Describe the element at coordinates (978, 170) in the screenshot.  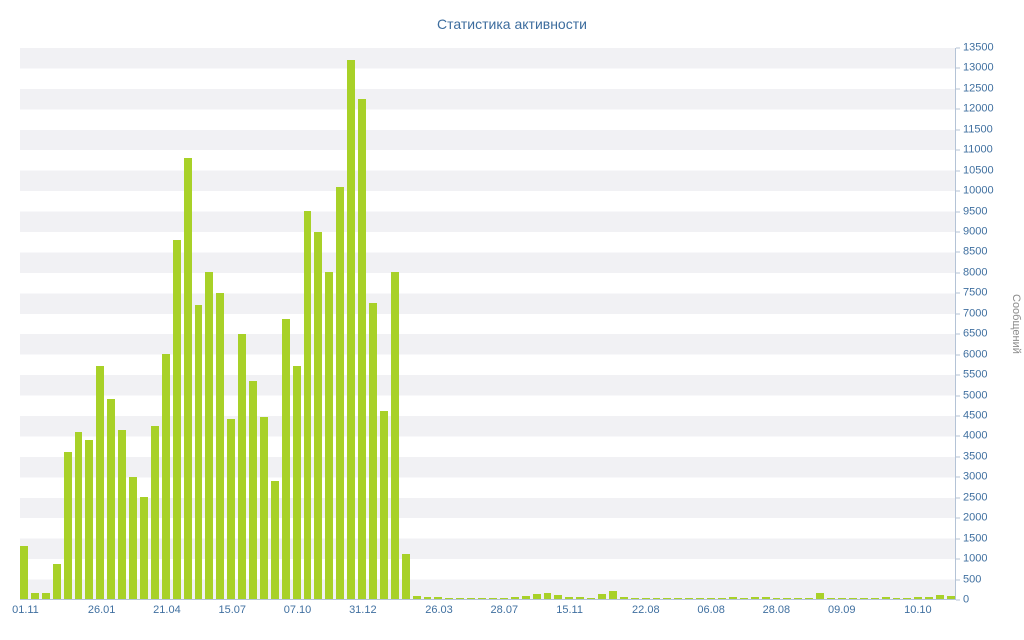
I see `y-tick-text: 10500` at that location.